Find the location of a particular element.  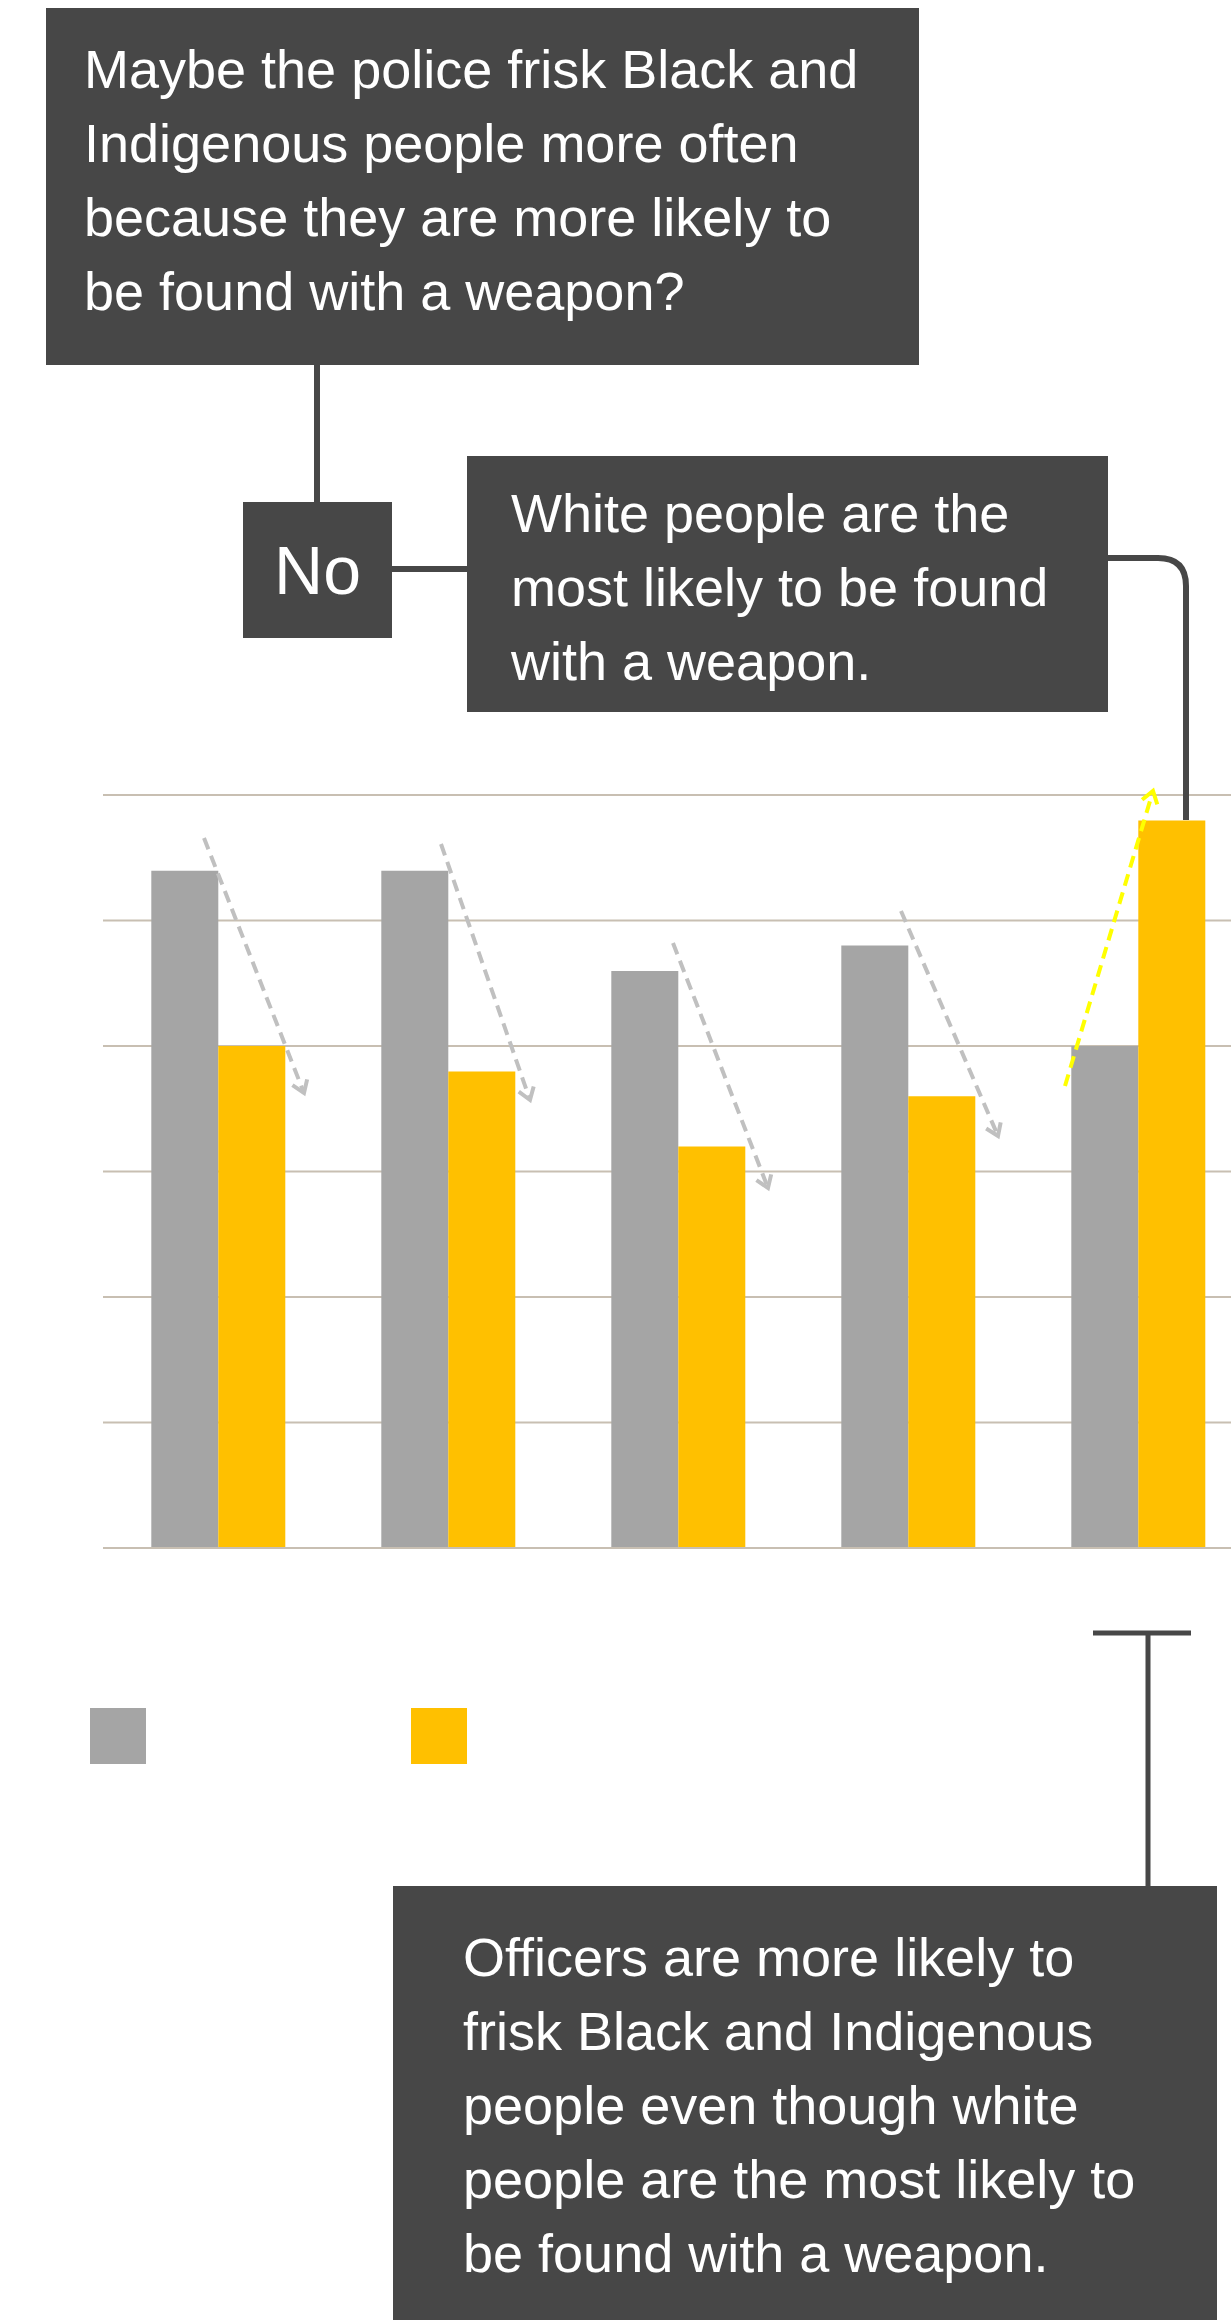

text: Maybe the police frisk Black and Indigenous people more often because they are more likely to be found with a weapon? is located at coordinates (482, 186).